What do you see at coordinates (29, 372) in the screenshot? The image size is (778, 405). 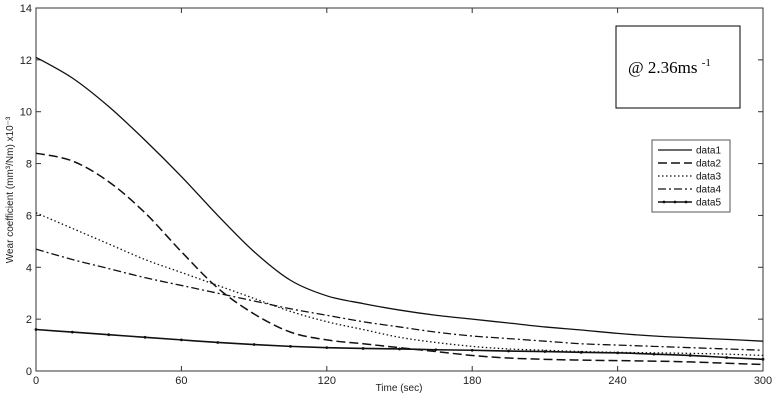 I see `y-tick-label-0: 0` at bounding box center [29, 372].